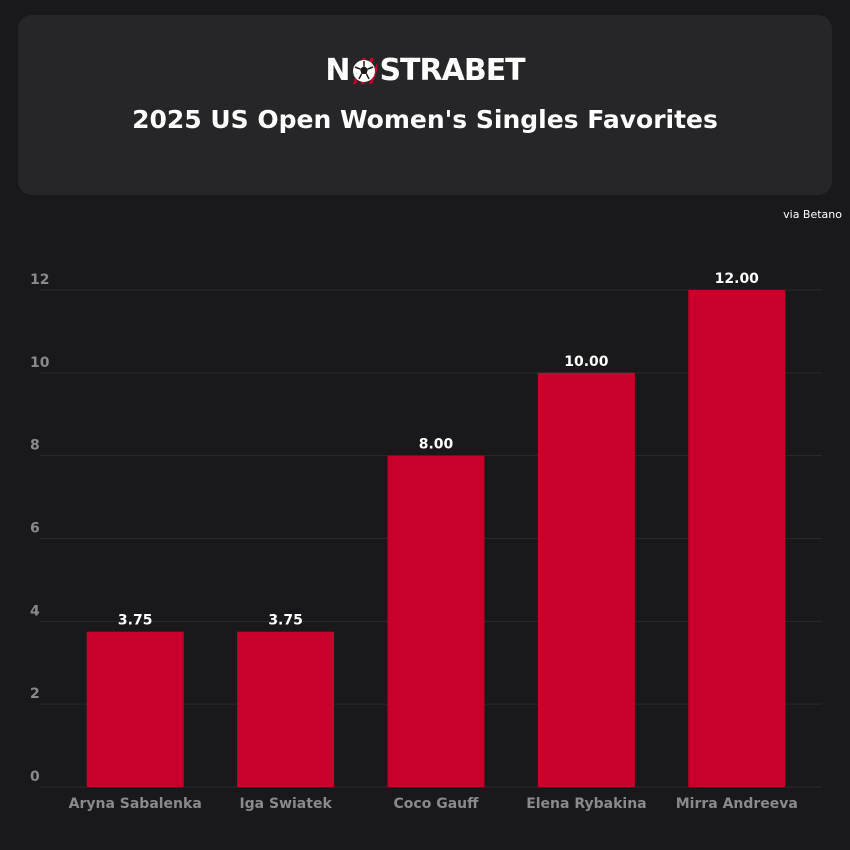 The image size is (850, 850). Describe the element at coordinates (586, 804) in the screenshot. I see `x-category-label: Elena Rybakina` at that location.